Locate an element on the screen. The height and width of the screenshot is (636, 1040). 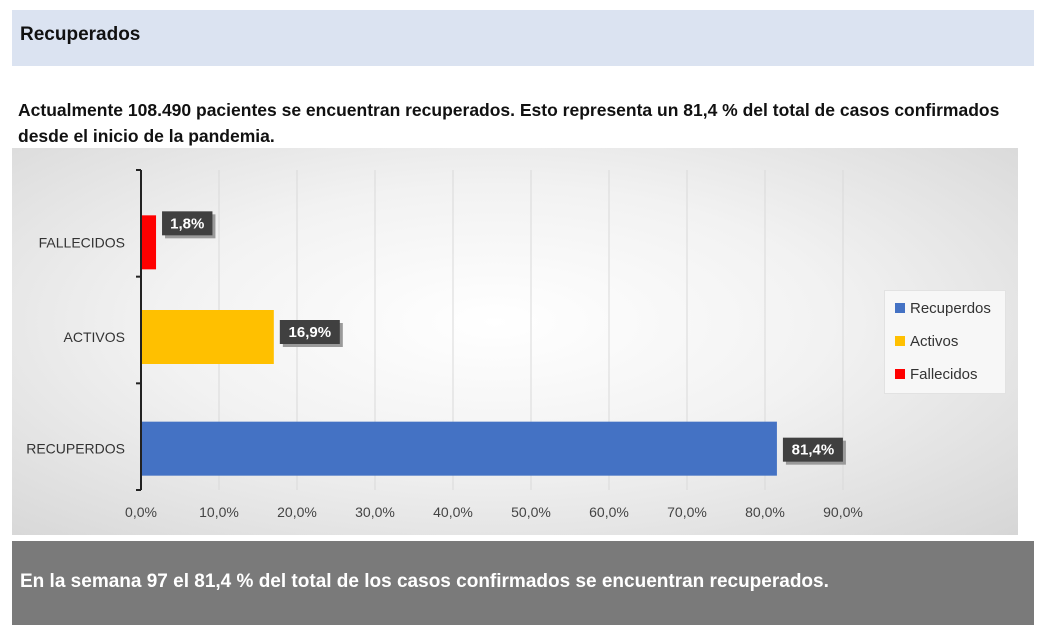
chart-legend: Recuperdos Activos Fallecidos is located at coordinates (945, 342).